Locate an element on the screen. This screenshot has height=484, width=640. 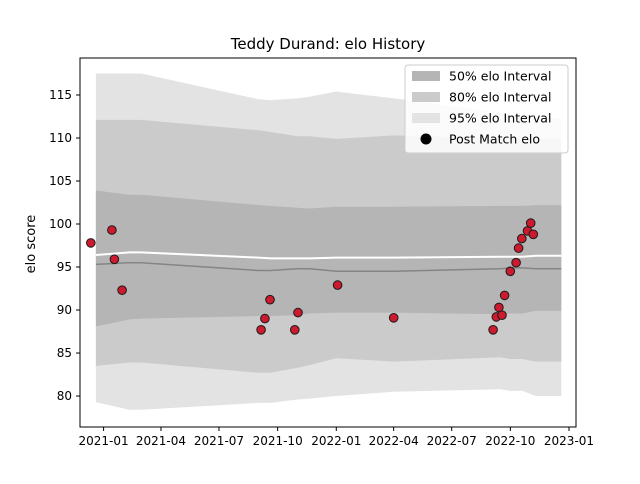
x-tick-label: 2022-10 is located at coordinates (510, 441).